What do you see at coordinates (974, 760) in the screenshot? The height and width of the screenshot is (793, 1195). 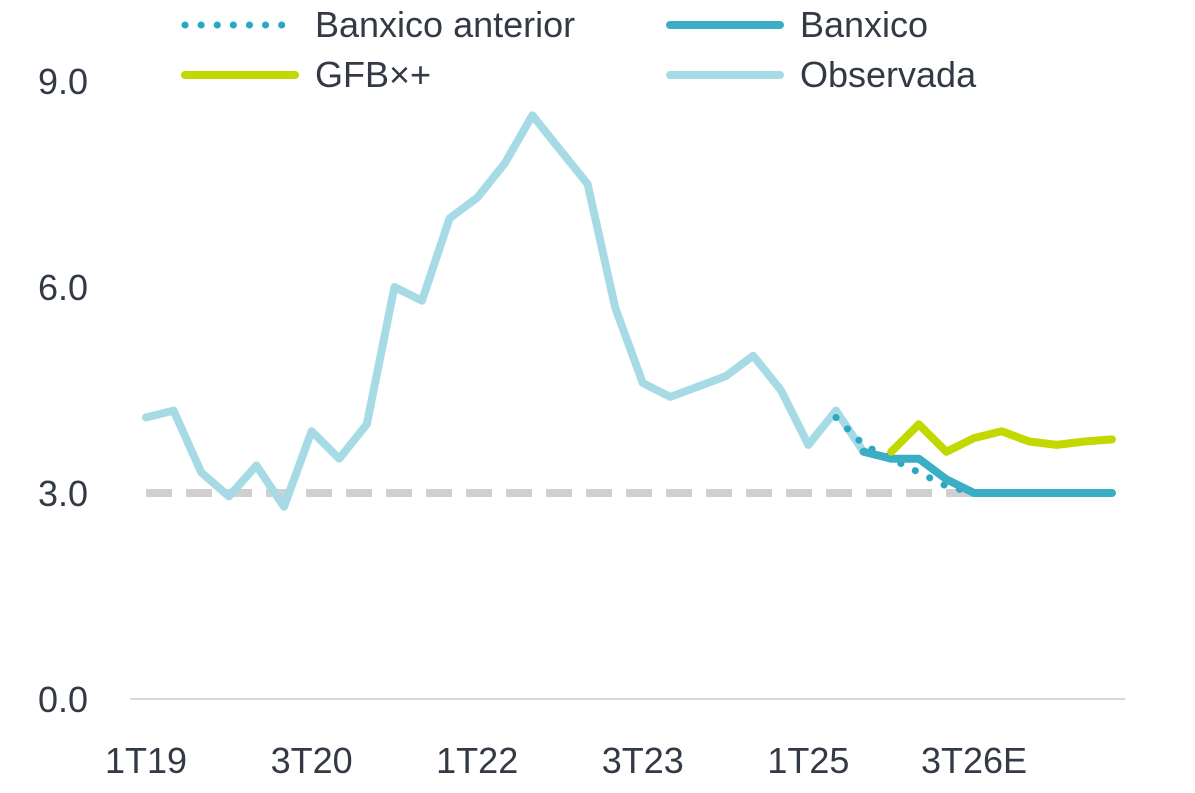 I see `x-tick-label: 3T26E` at bounding box center [974, 760].